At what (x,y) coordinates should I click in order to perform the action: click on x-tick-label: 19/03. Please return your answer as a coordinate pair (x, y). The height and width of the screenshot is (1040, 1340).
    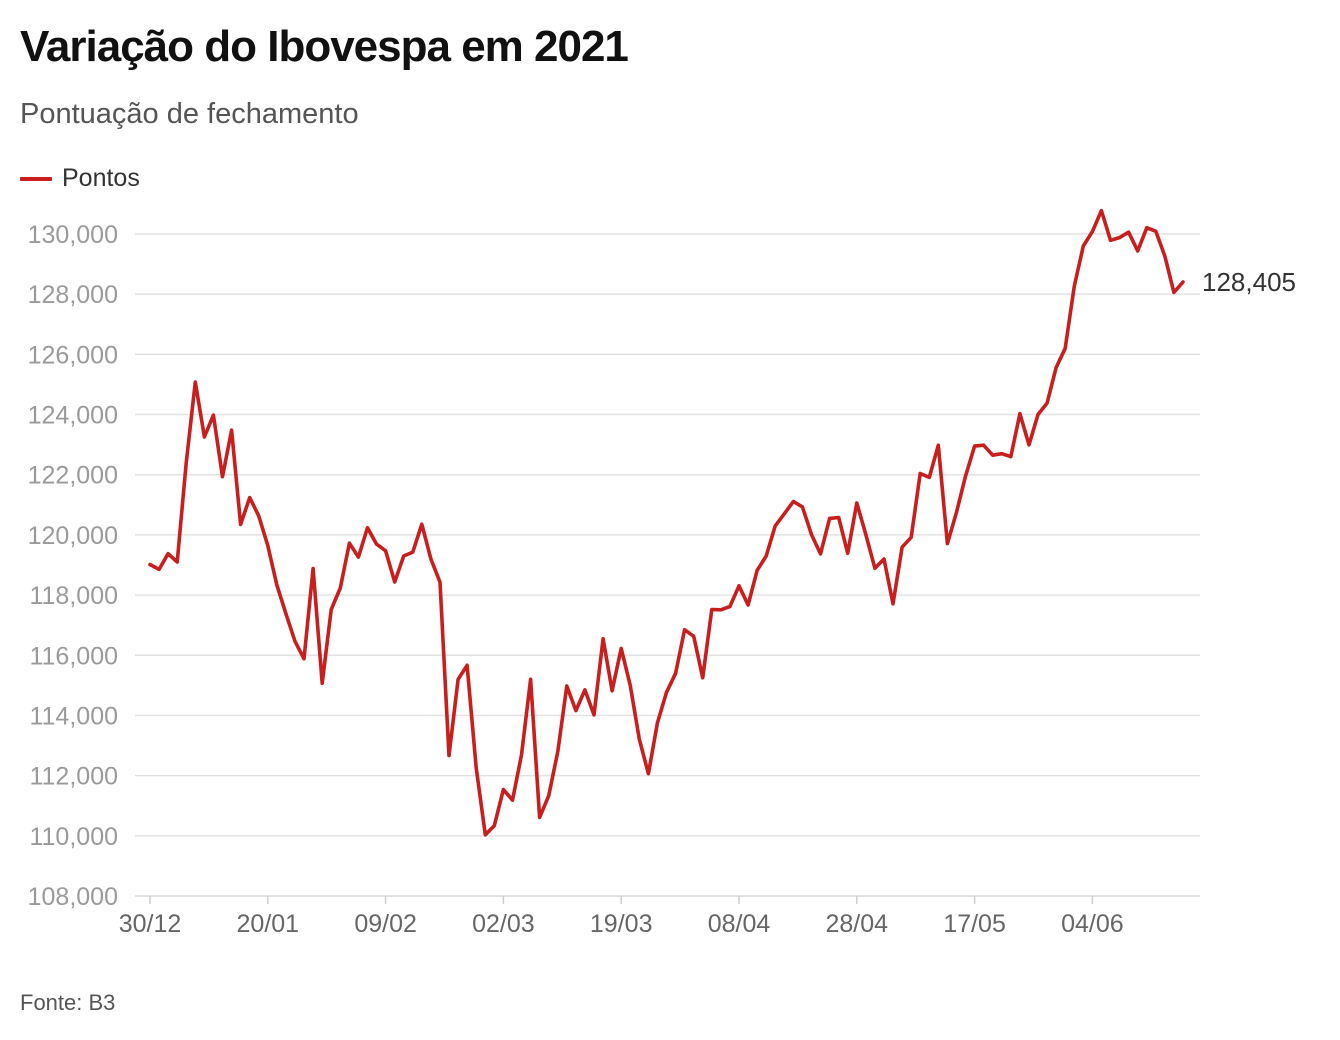
    Looking at the image, I should click on (621, 924).